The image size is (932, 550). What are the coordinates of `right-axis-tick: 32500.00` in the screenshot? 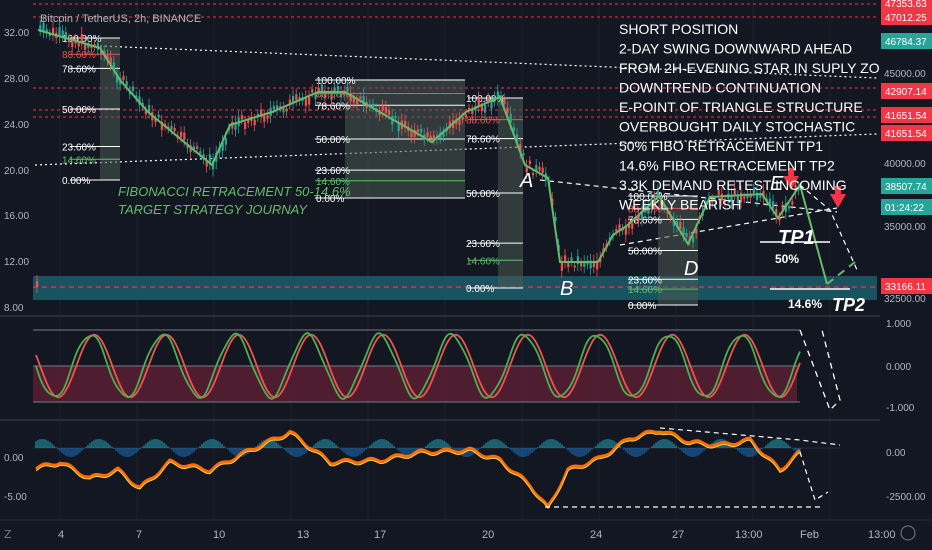 It's located at (905, 299).